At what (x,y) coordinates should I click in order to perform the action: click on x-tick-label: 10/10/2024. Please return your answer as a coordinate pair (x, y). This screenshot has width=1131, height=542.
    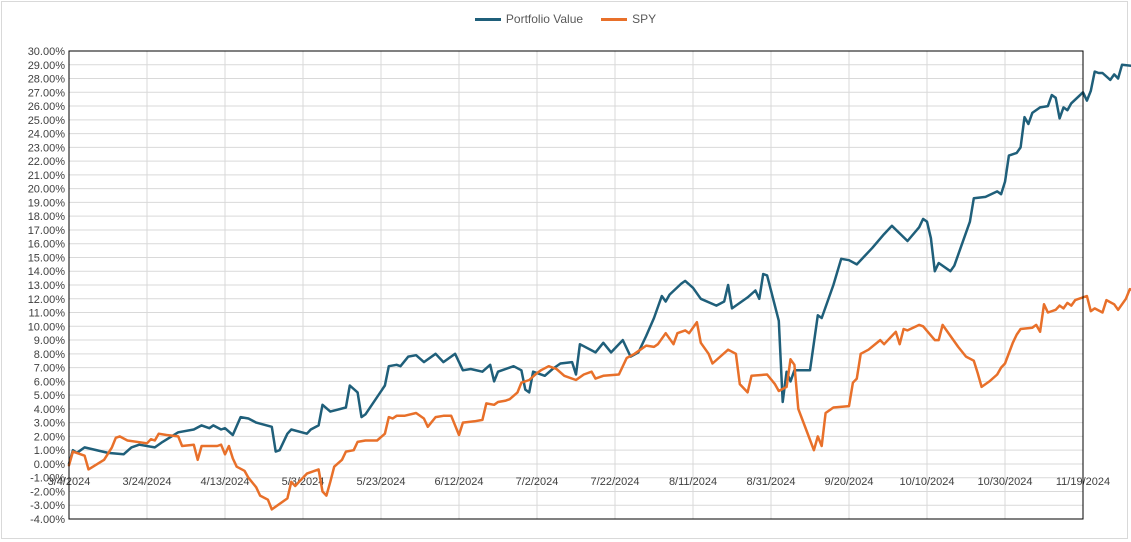
    Looking at the image, I should click on (926, 482).